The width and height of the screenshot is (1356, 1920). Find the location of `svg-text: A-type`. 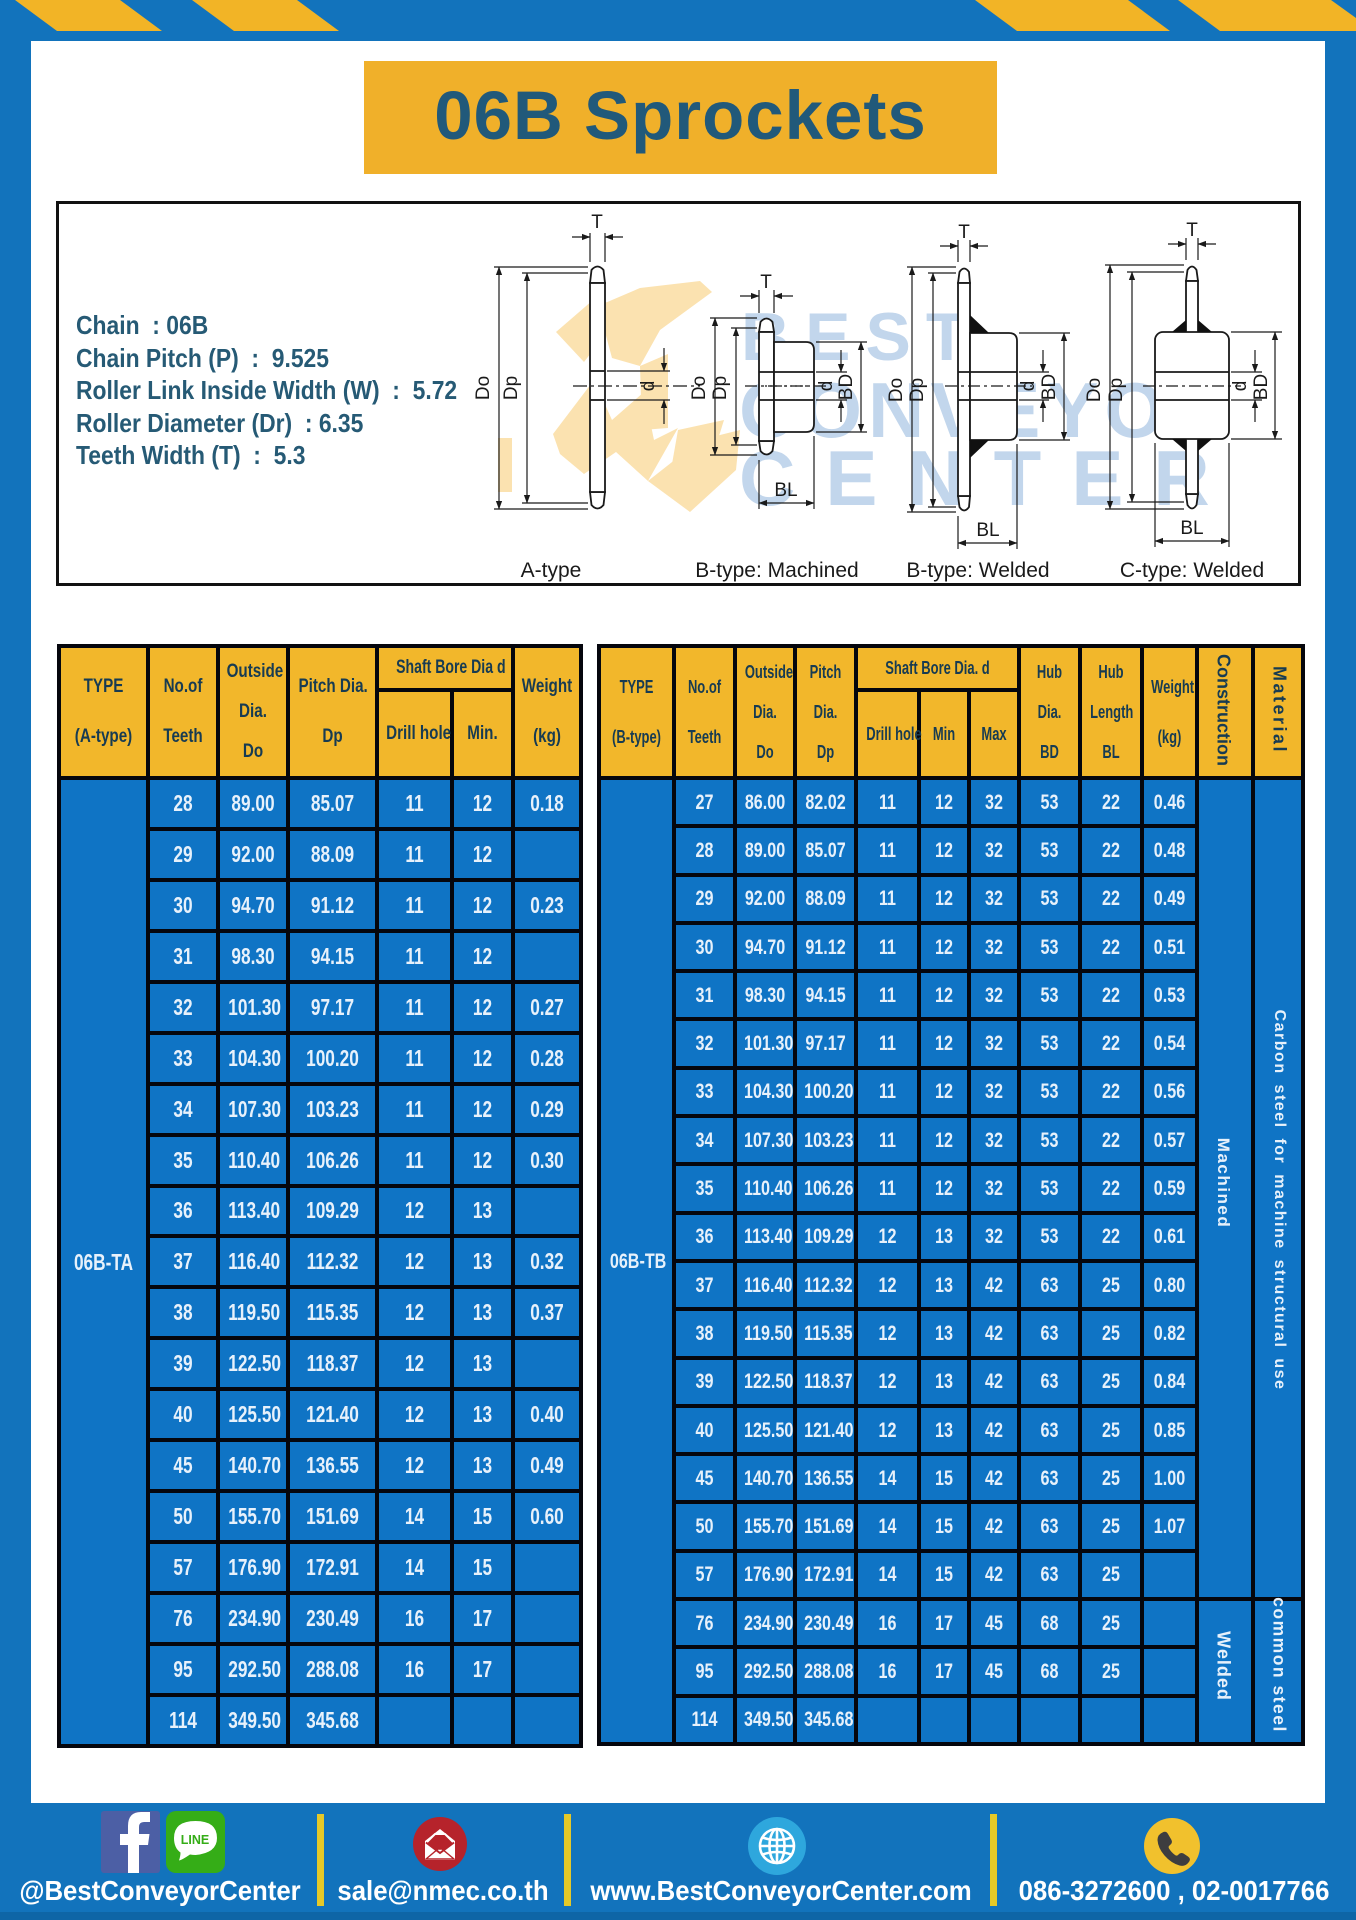

svg-text: A-type is located at coordinates (551, 570).